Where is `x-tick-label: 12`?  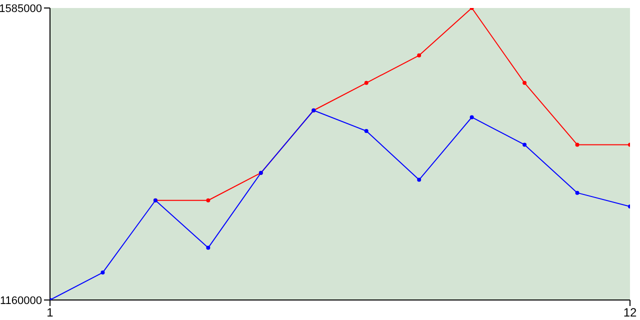
x-tick-label: 12 is located at coordinates (630, 313).